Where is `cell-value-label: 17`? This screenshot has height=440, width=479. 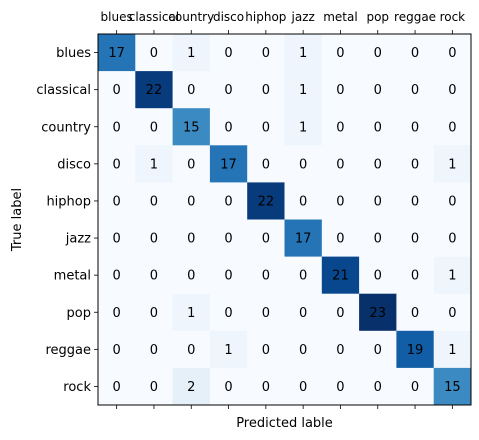
cell-value-label: 17 is located at coordinates (116, 53).